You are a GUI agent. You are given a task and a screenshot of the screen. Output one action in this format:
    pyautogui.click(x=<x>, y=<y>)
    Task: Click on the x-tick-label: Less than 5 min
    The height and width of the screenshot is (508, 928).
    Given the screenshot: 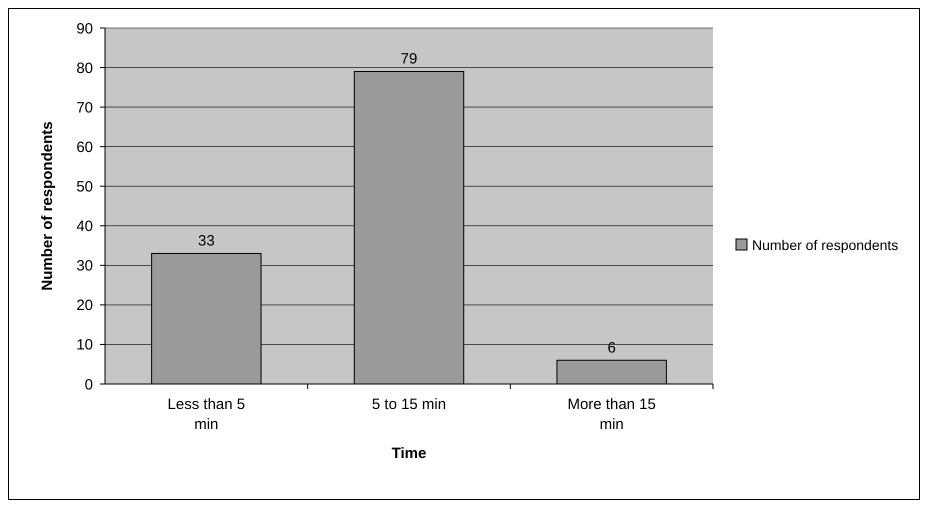 What is the action you would take?
    pyautogui.click(x=207, y=414)
    